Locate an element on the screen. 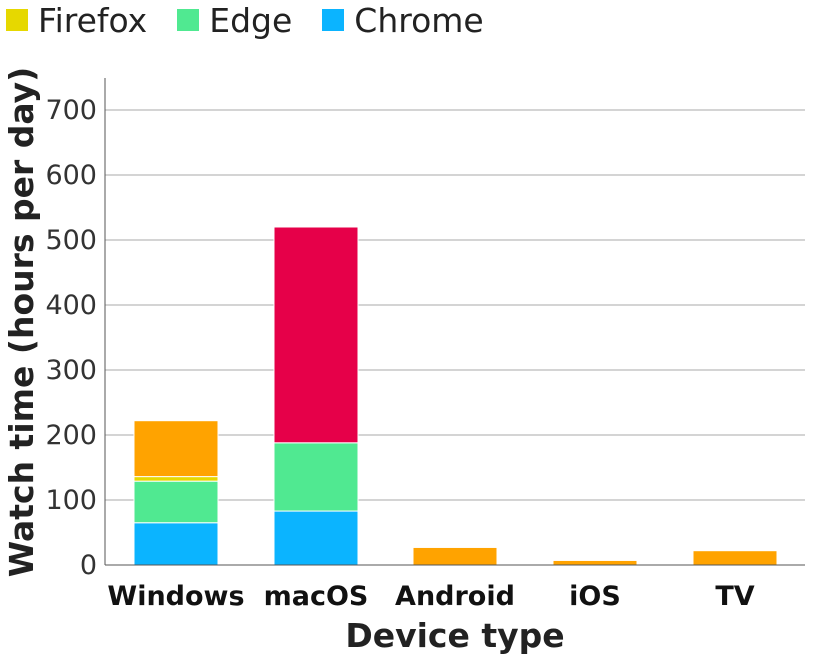 The height and width of the screenshot is (659, 814). x-category-labels: Windows macOS Android iOS TV is located at coordinates (430, 596).